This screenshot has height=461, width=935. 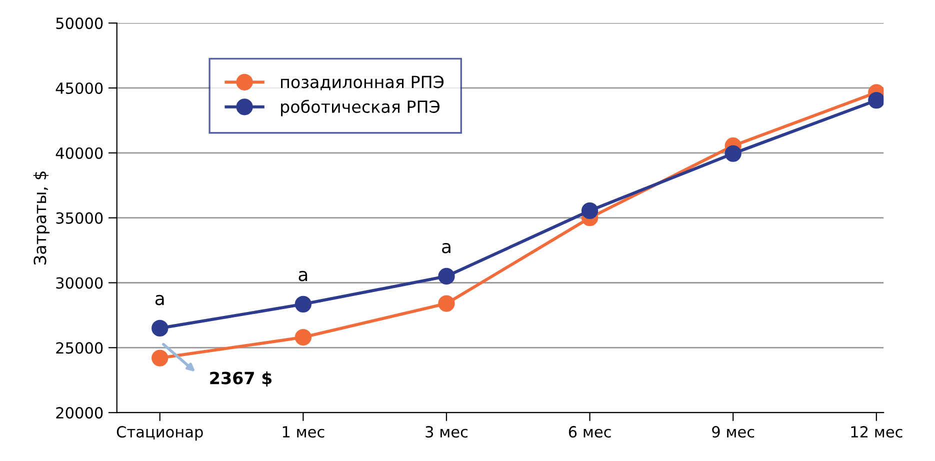 I want to click on x-tick-label: Стационар, so click(x=159, y=433).